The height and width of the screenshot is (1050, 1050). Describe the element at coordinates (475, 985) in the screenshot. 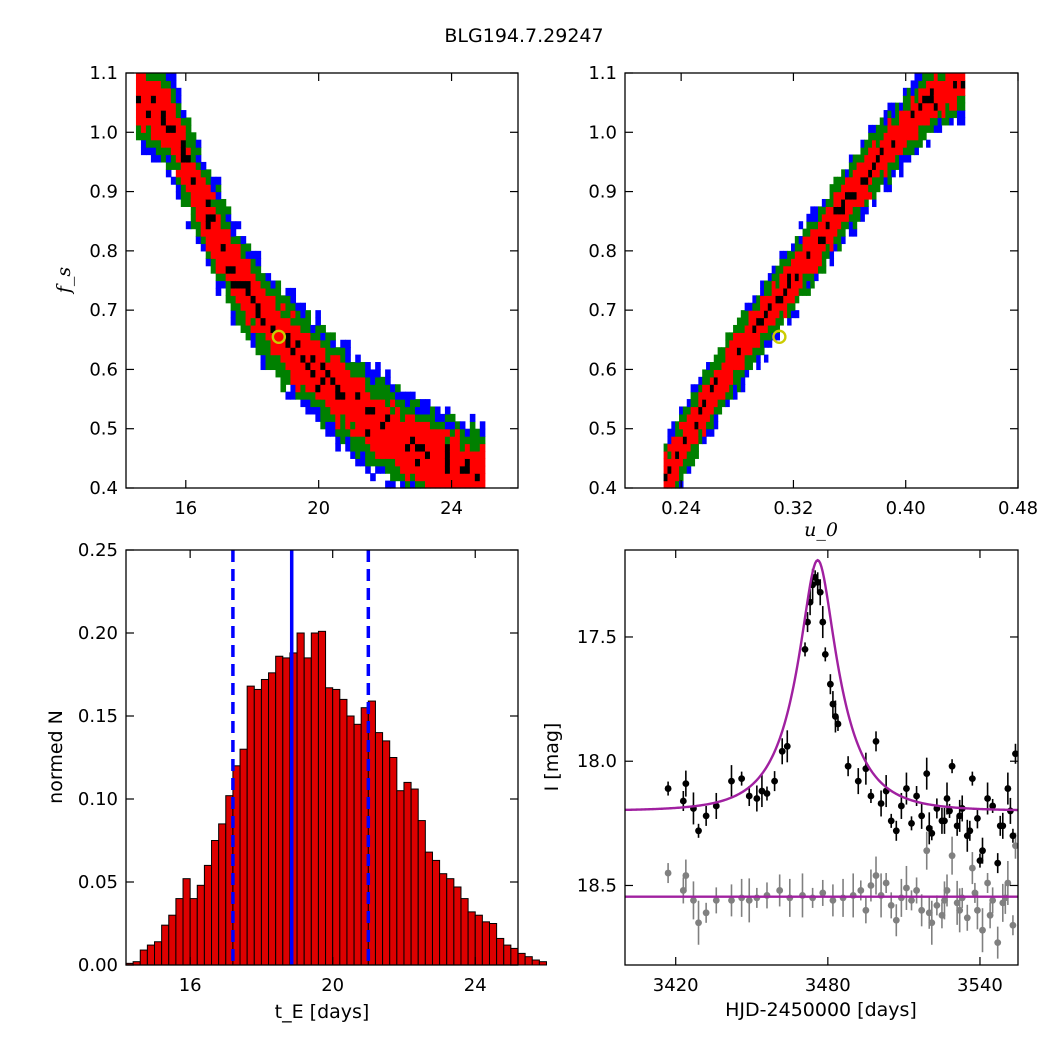

I see `xtick-label: 24` at that location.